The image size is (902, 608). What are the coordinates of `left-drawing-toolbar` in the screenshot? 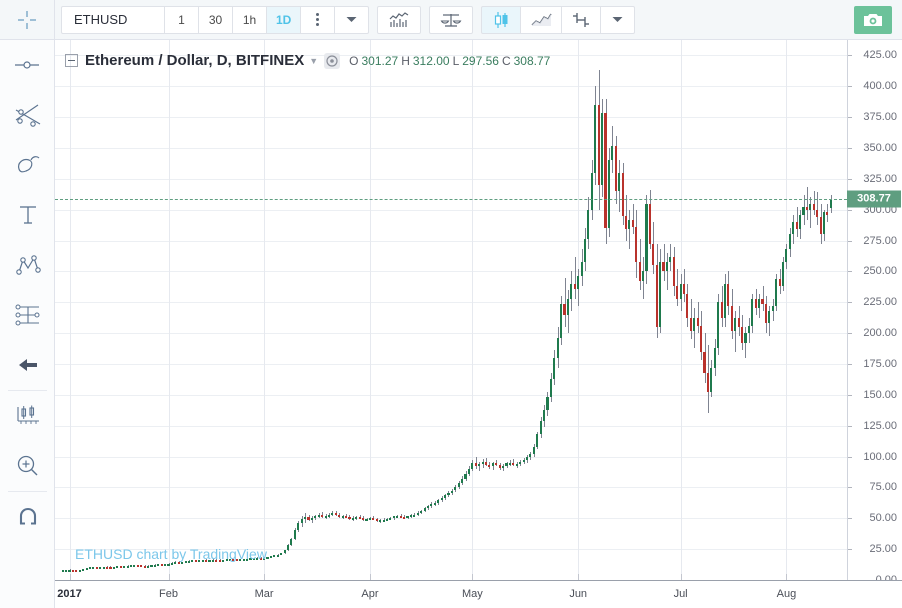 It's located at (27, 324).